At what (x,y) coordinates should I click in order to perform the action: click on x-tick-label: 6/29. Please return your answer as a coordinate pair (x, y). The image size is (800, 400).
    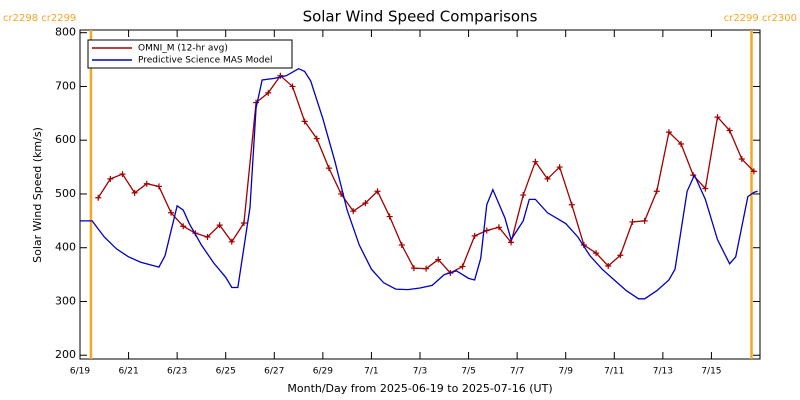
    Looking at the image, I should click on (323, 372).